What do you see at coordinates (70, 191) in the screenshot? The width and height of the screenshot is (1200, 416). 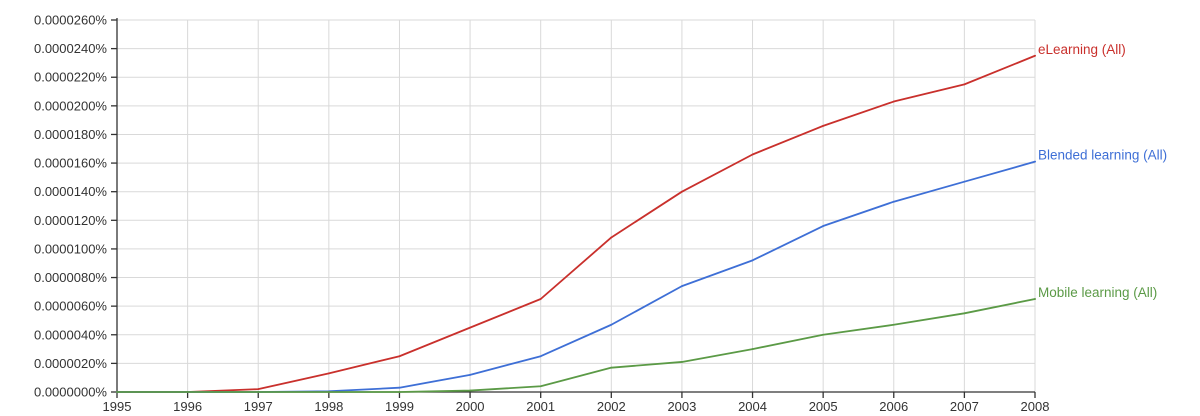 I see `y-tick-label: 0.0000140%` at bounding box center [70, 191].